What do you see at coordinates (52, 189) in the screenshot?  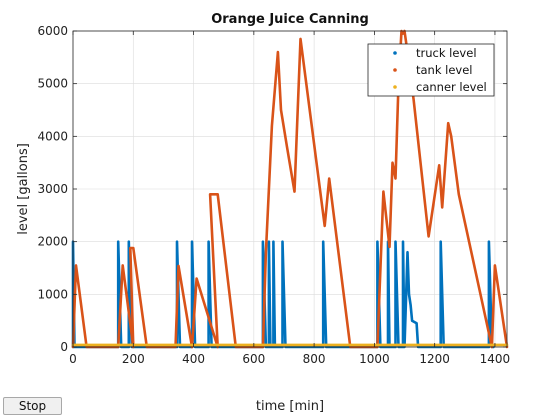 I see `y-tick-label: 3000` at bounding box center [52, 189].